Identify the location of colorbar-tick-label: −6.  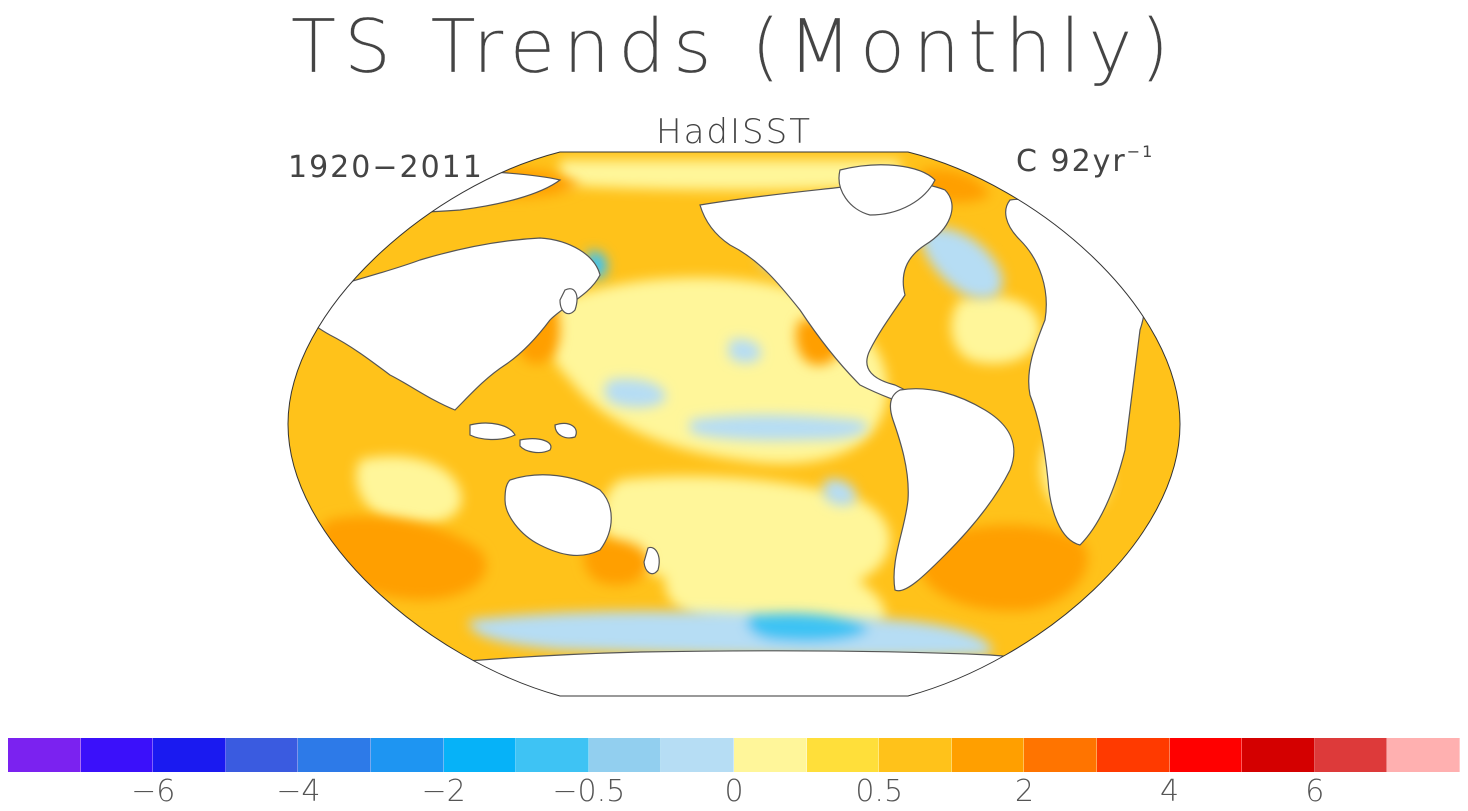
(153, 791).